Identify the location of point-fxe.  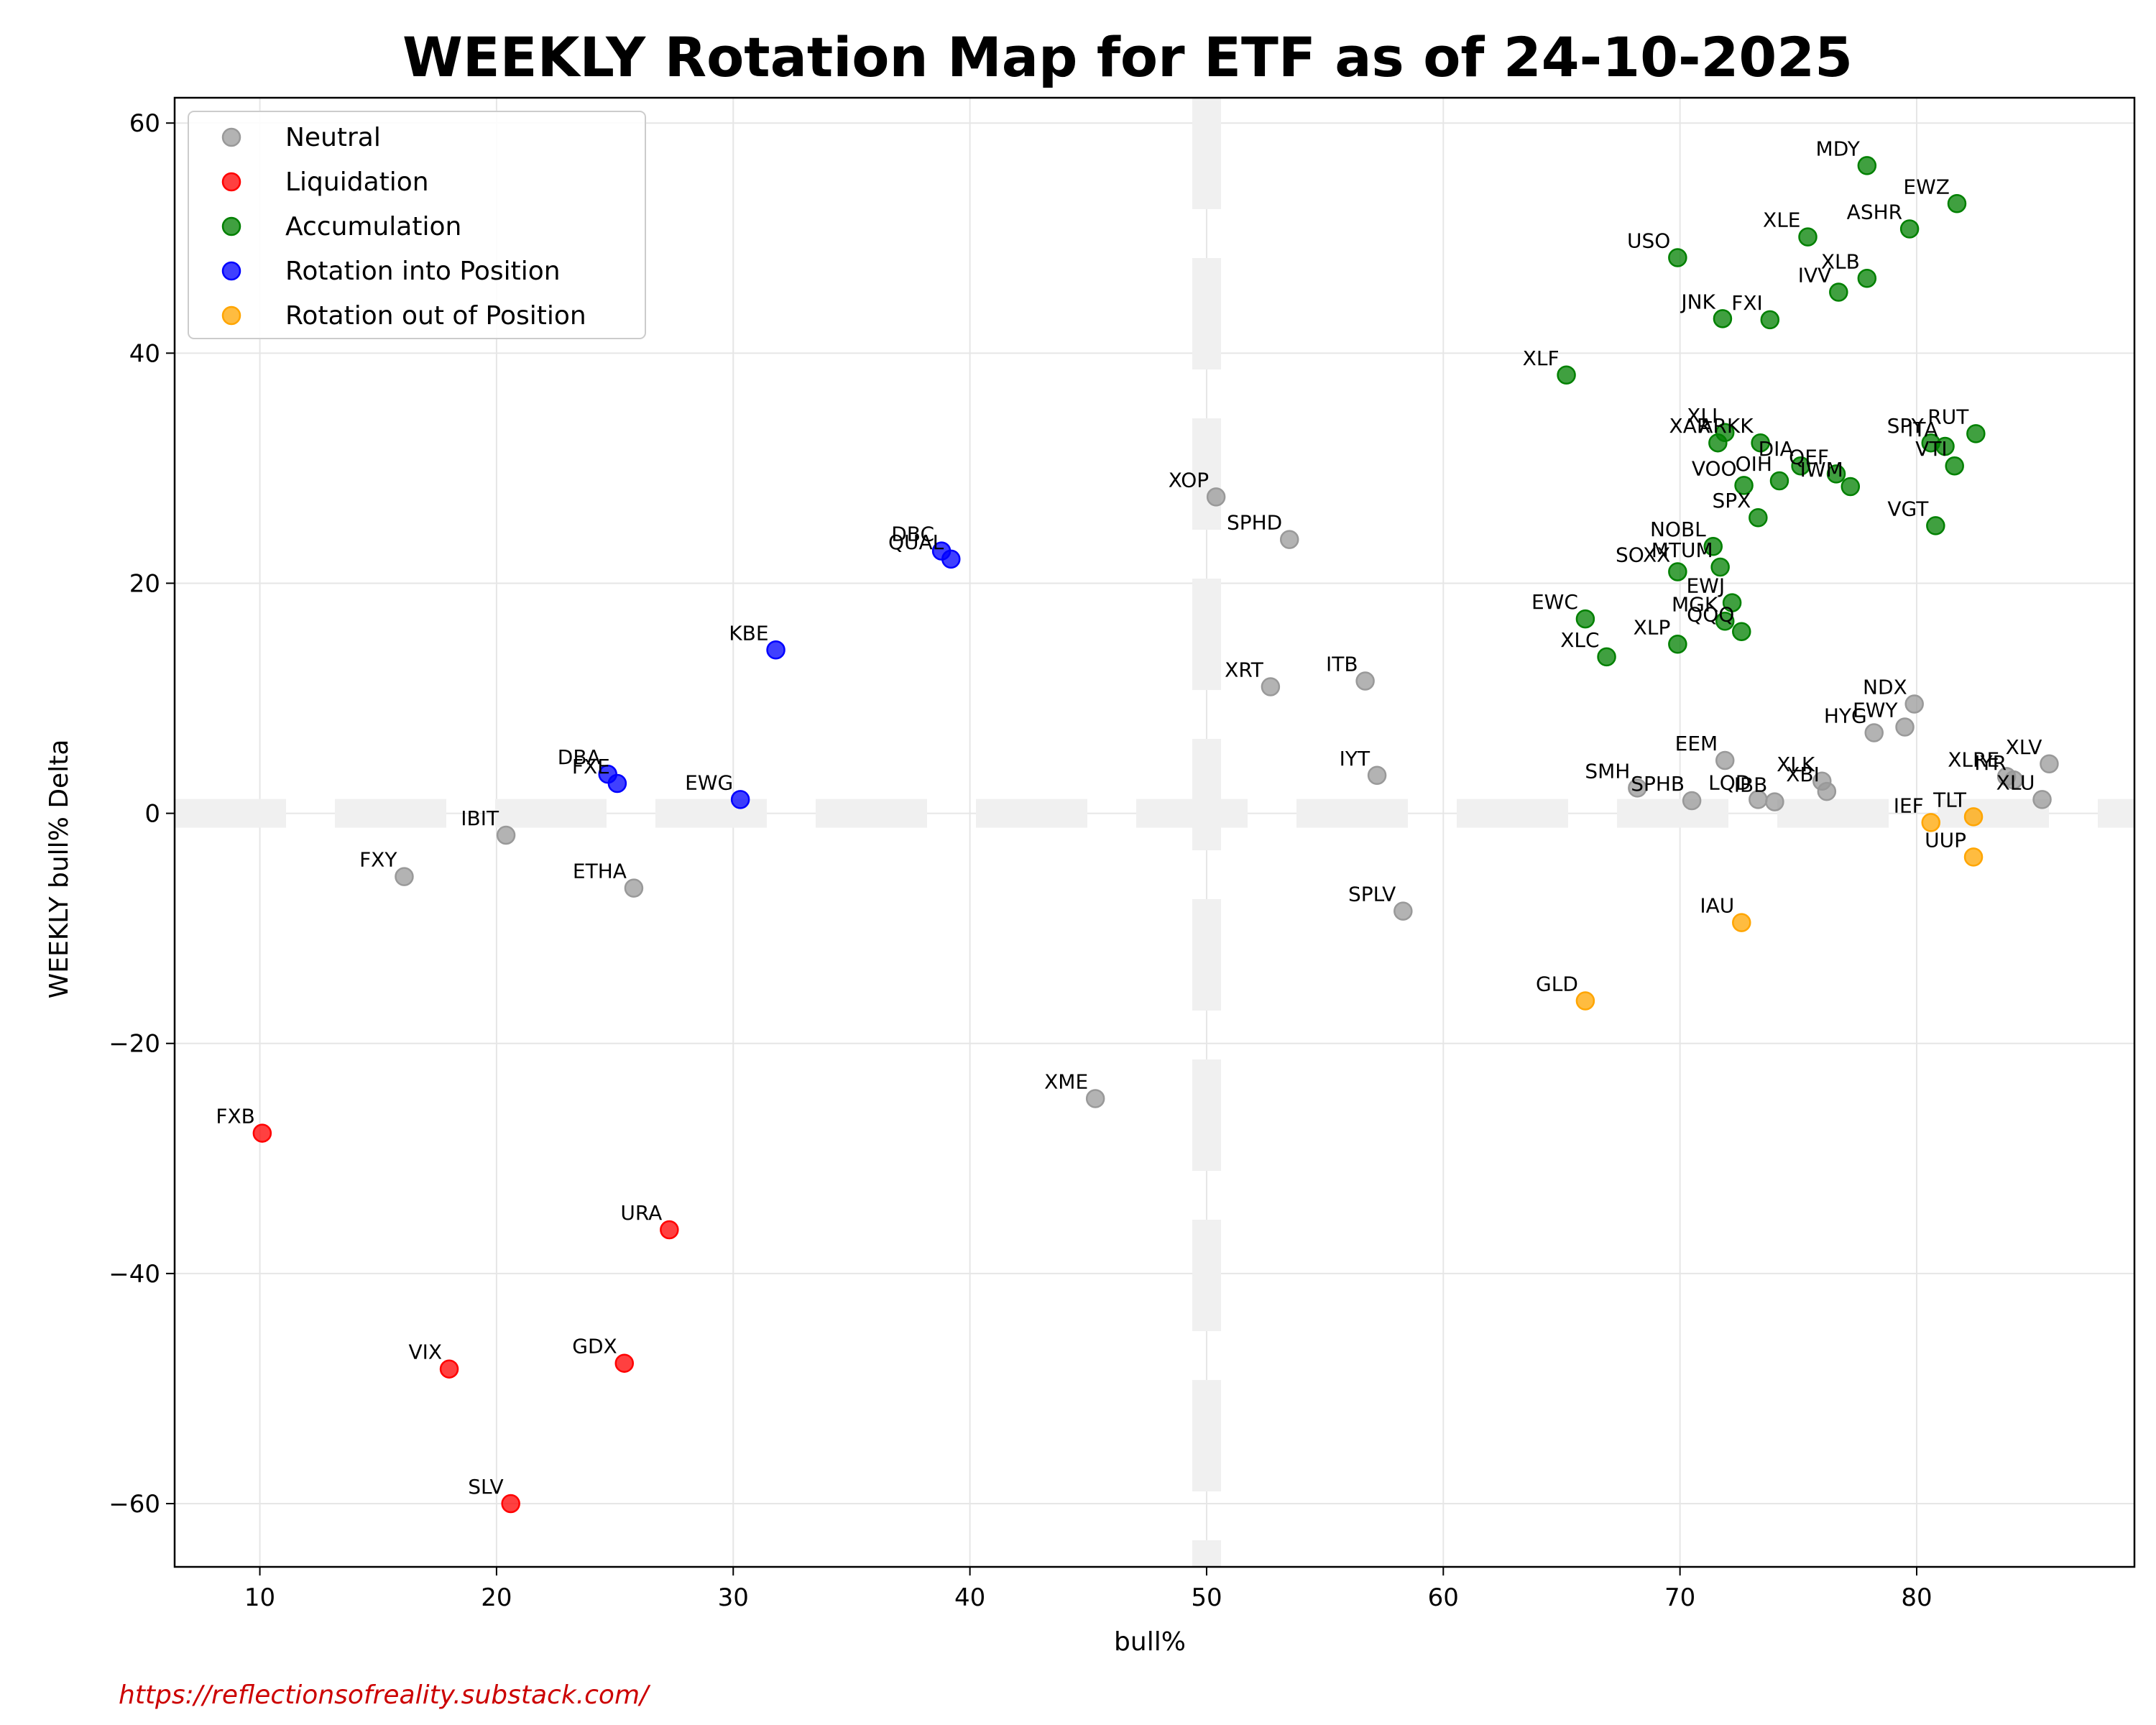
(617, 783).